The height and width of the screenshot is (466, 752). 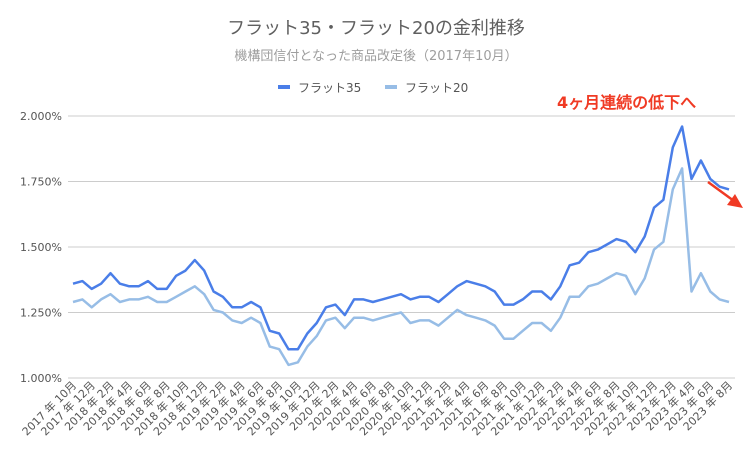 What do you see at coordinates (41, 378) in the screenshot?
I see `y-tick-label: 1.000%` at bounding box center [41, 378].